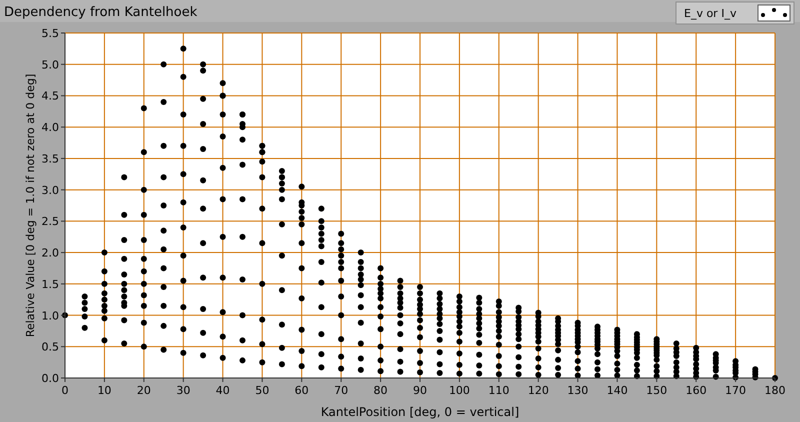 This screenshot has height=422, width=800. I want to click on y-tick-label: 0.0, so click(50, 378).